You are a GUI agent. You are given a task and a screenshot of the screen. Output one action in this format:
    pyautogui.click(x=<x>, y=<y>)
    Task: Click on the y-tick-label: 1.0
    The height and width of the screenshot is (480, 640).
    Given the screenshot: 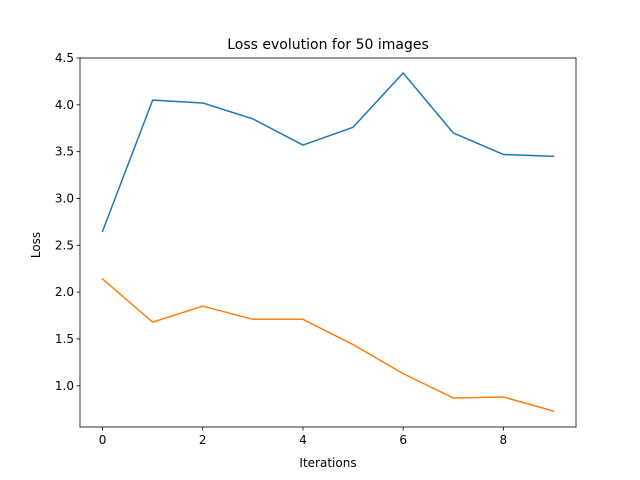 What is the action you would take?
    pyautogui.click(x=64, y=386)
    